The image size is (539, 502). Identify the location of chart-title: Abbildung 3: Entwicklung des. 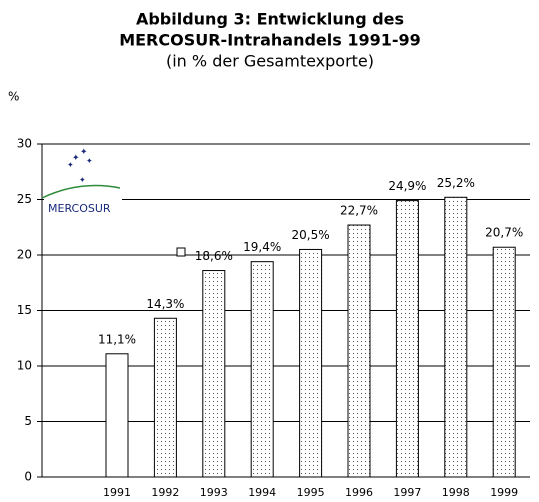
(270, 19).